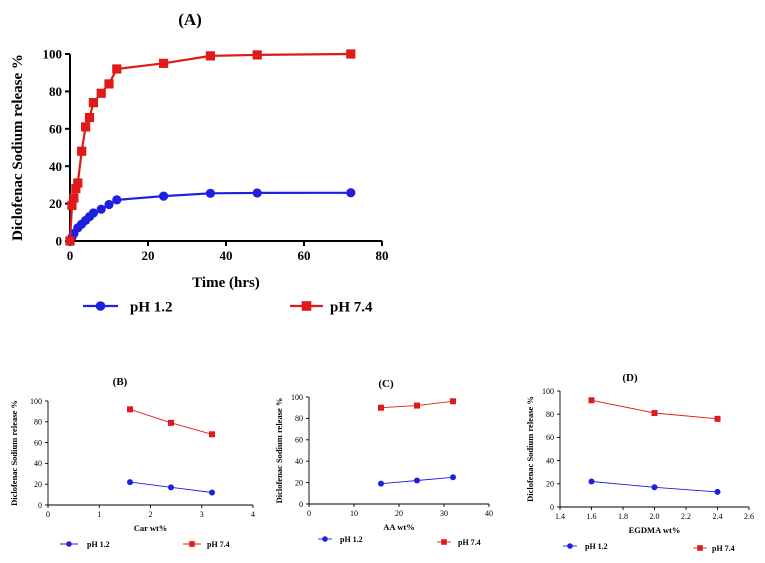 The height and width of the screenshot is (563, 765). I want to click on x-tick-label: 1.8, so click(623, 516).